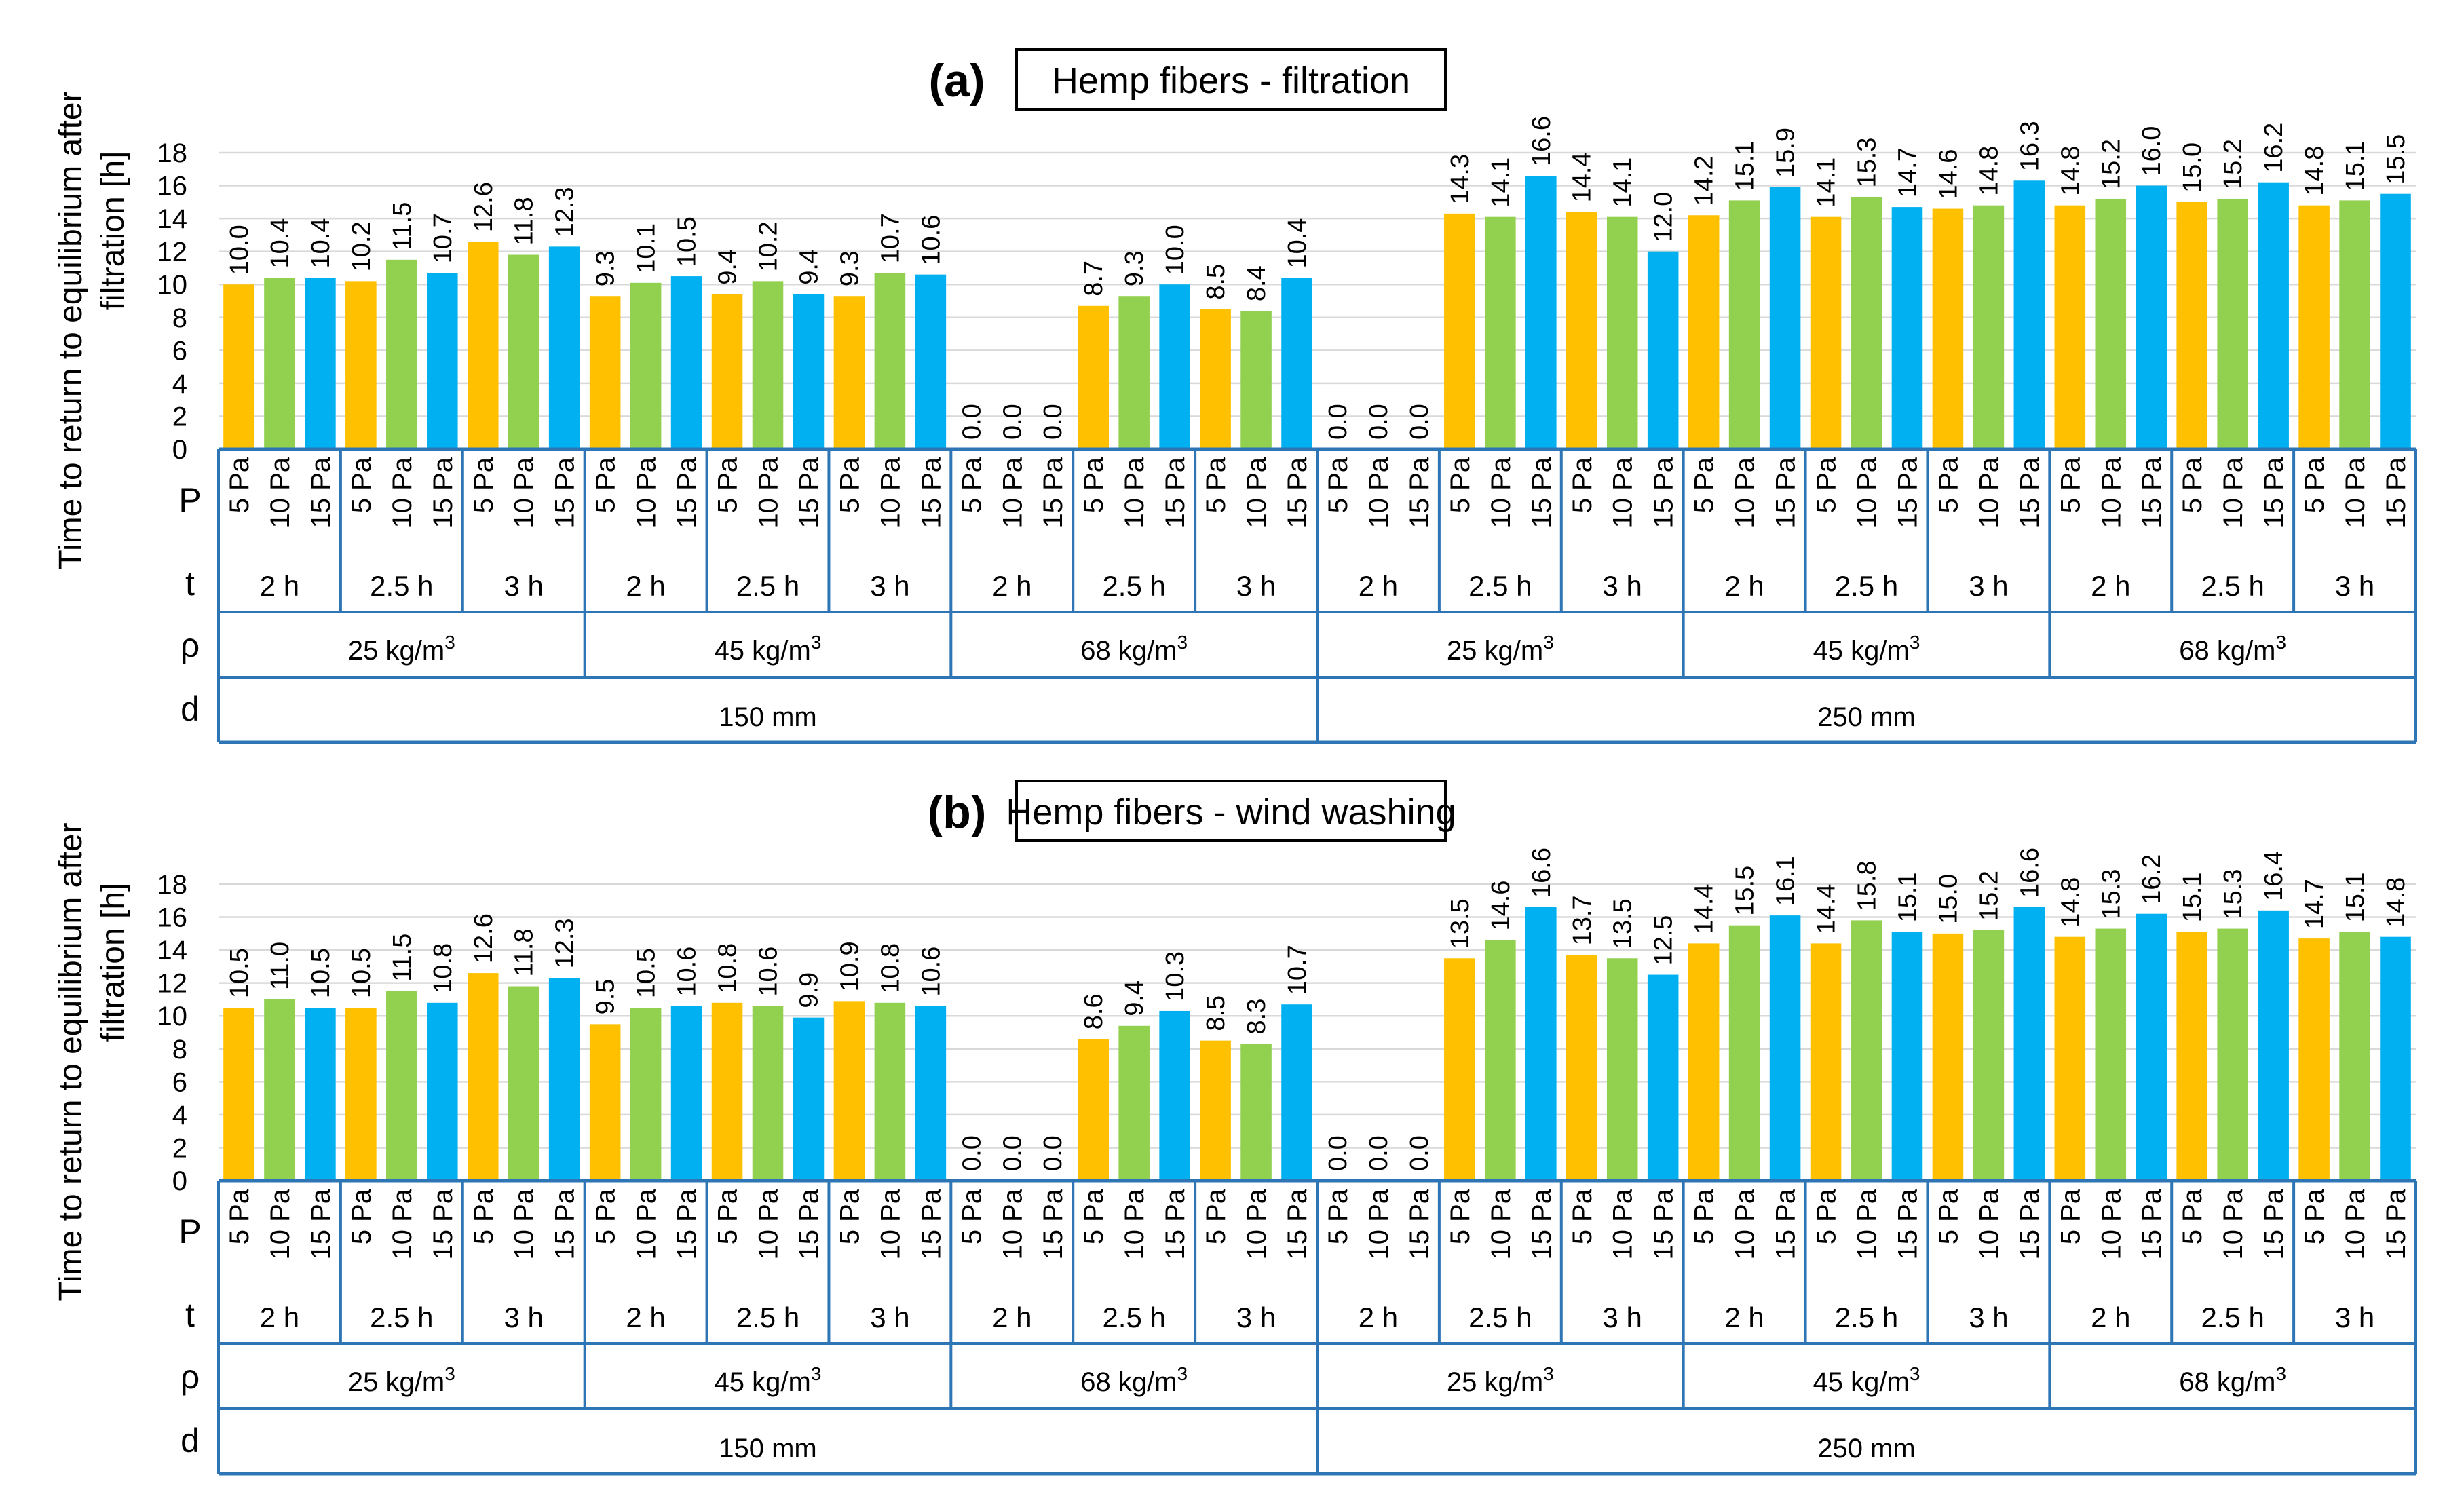 This screenshot has width=2464, height=1507. I want to click on thickness-label: 150 mm, so click(768, 1449).